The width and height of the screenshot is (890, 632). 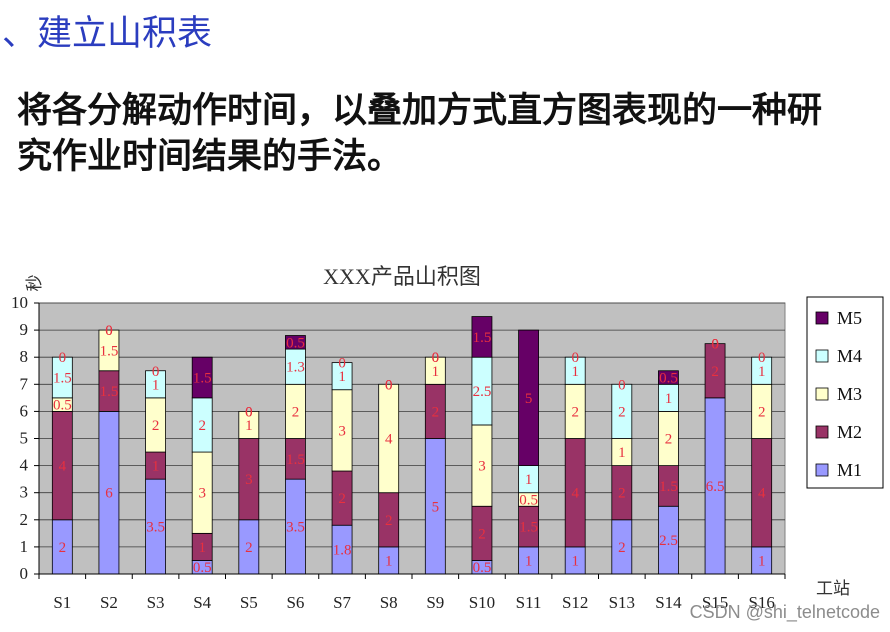 What do you see at coordinates (822, 432) in the screenshot?
I see `legend-swatch-M2` at bounding box center [822, 432].